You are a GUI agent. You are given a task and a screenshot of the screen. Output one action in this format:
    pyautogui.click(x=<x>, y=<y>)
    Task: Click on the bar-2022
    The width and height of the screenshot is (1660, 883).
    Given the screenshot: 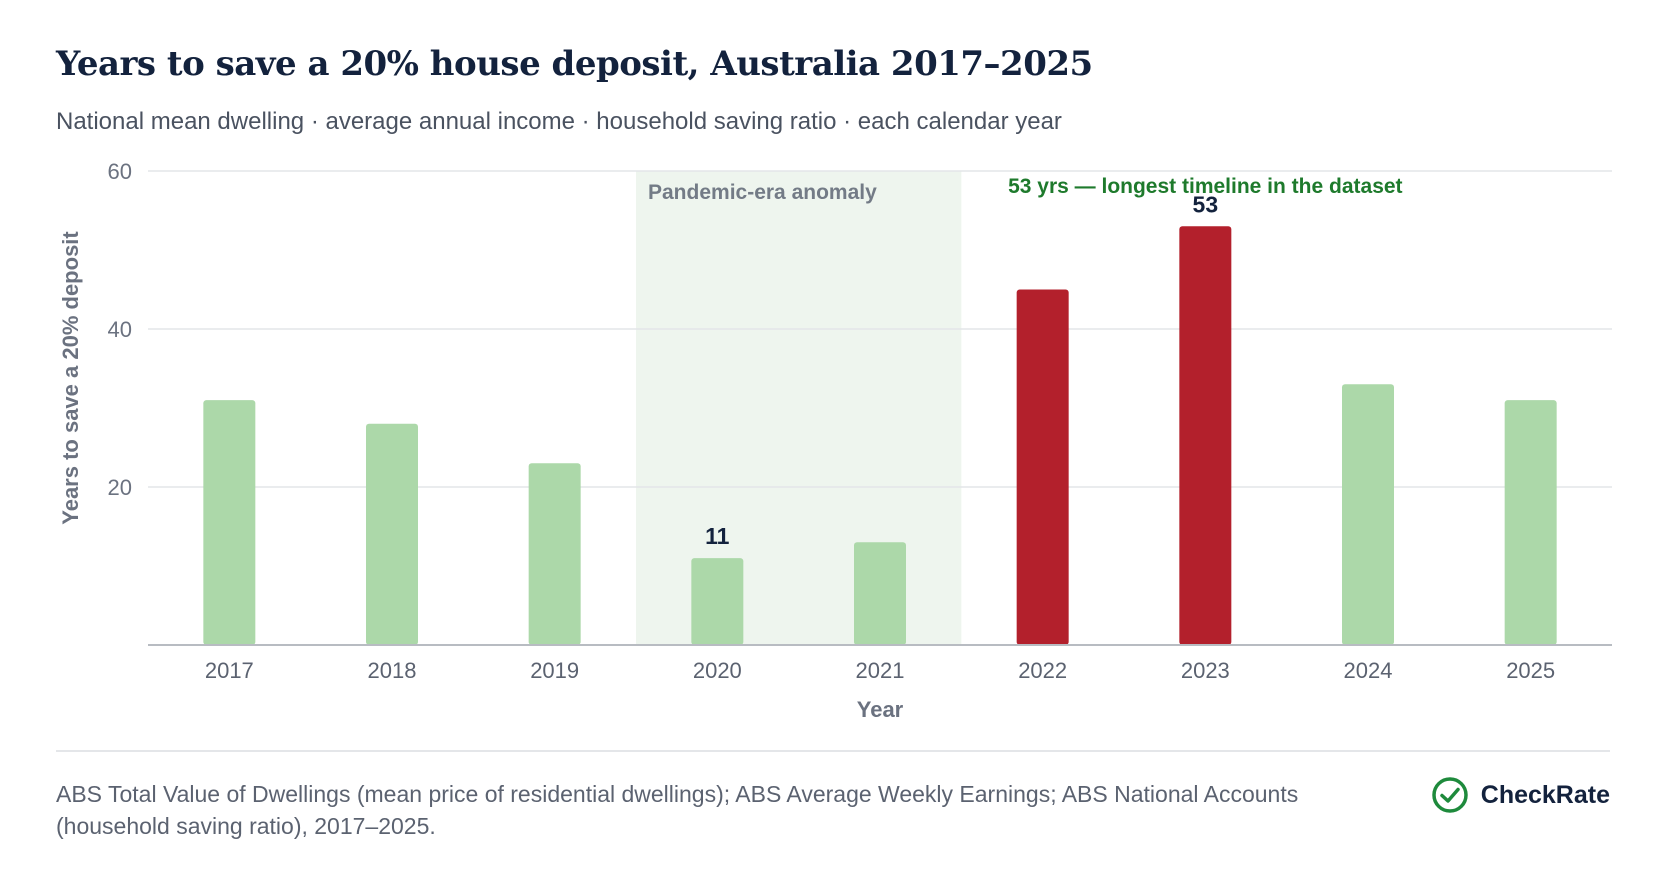 What is the action you would take?
    pyautogui.click(x=1042, y=467)
    